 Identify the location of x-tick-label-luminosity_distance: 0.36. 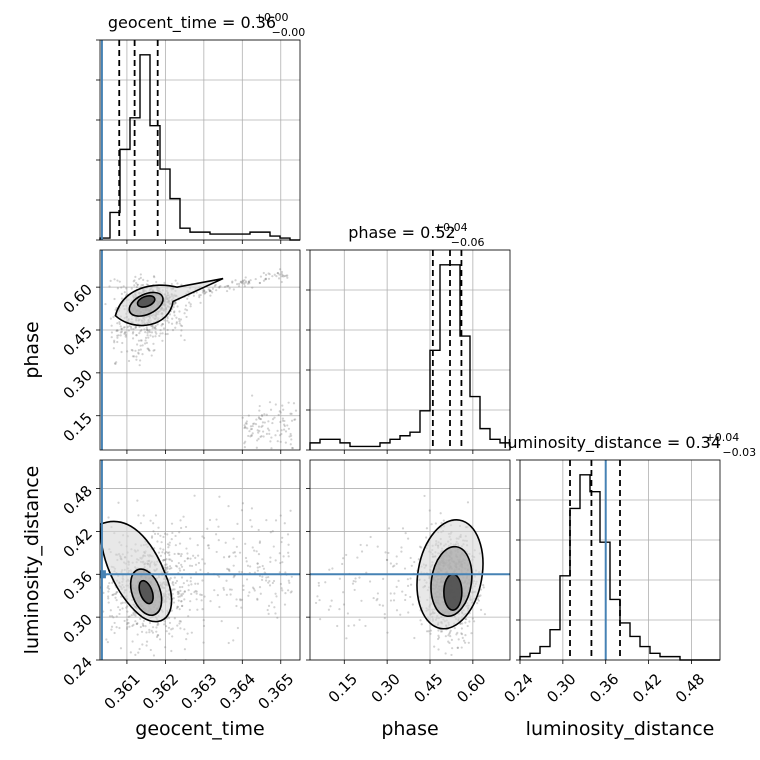
(604, 688).